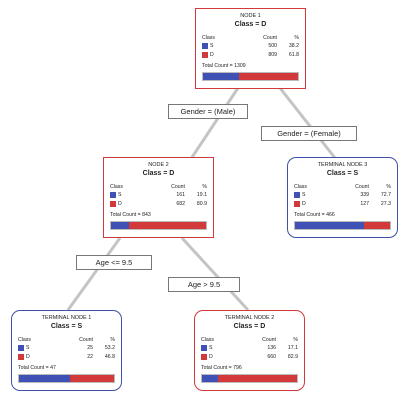 This screenshot has width=404, height=401. I want to click on row-pct: 27.3, so click(385, 204).